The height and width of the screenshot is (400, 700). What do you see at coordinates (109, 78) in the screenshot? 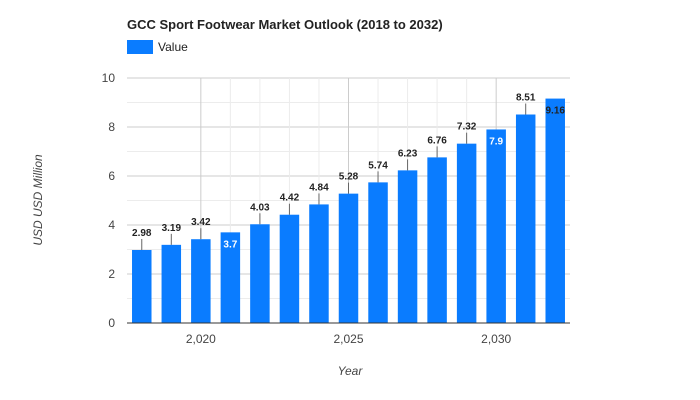
I see `y-tick-label: 10` at bounding box center [109, 78].